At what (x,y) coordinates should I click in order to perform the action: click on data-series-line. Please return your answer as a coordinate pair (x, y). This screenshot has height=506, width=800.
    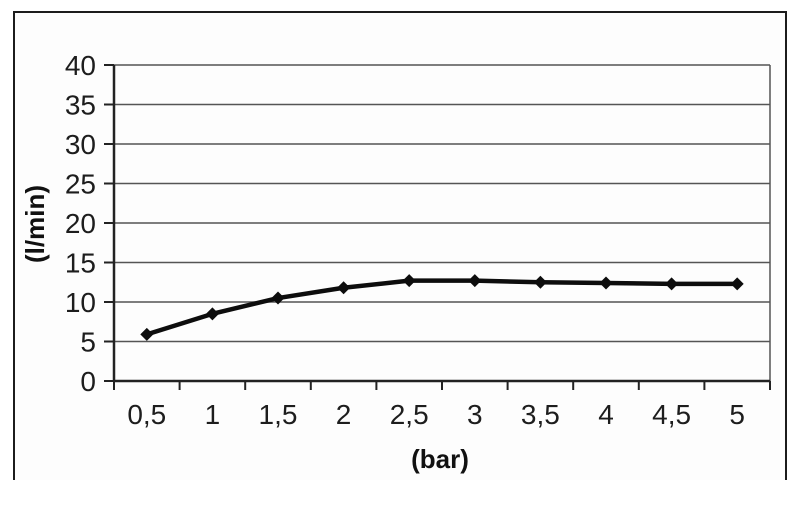
    Looking at the image, I should click on (442, 307).